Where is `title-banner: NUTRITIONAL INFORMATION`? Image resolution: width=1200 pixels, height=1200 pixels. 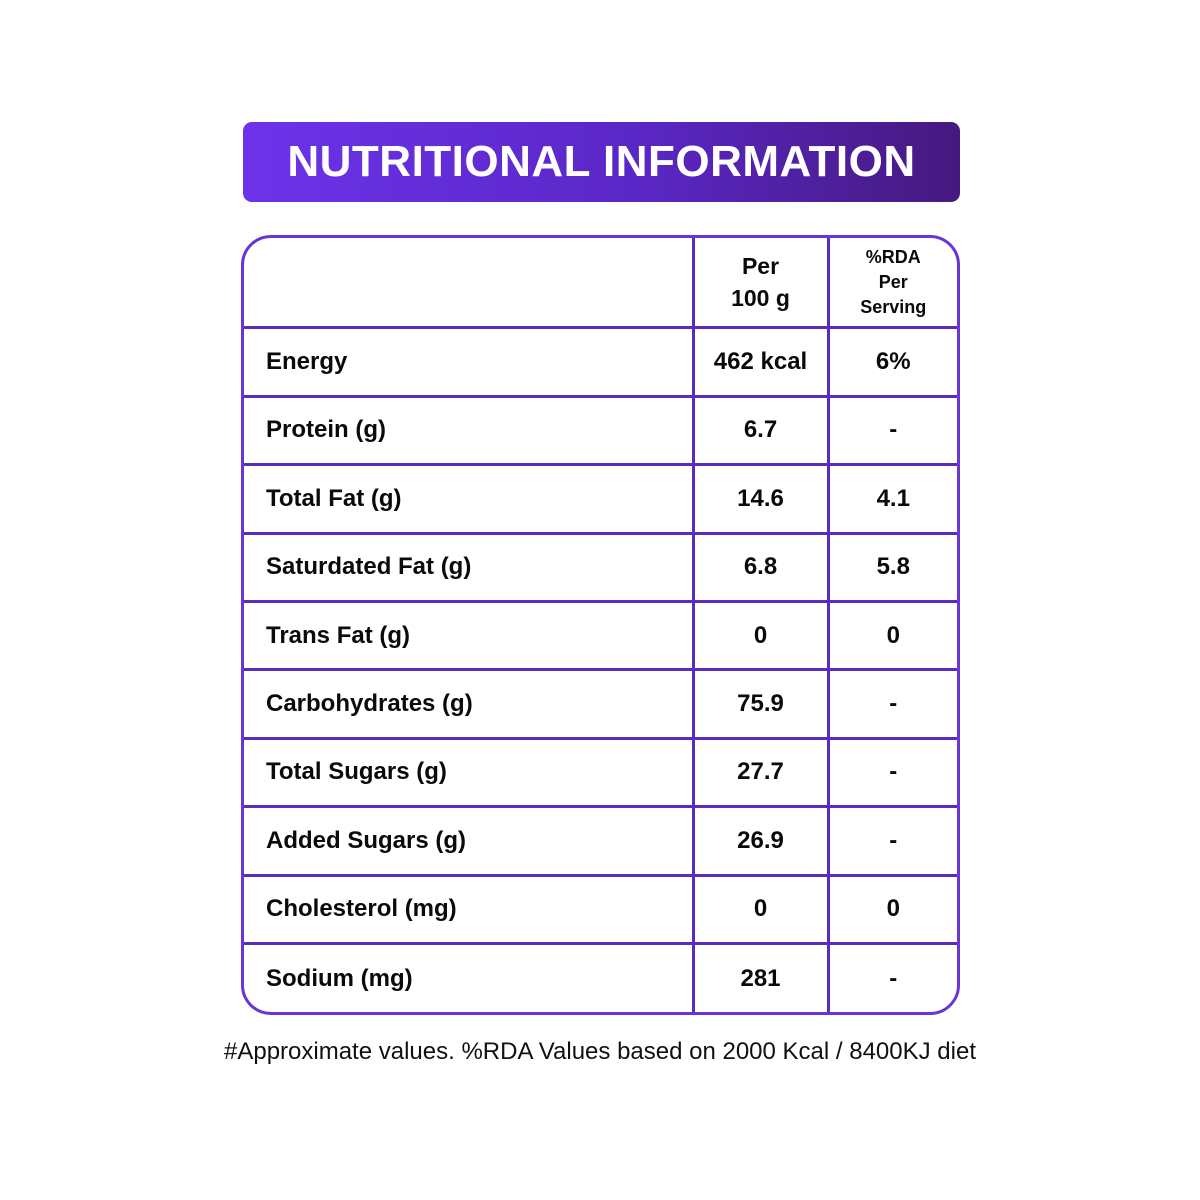 title-banner: NUTRITIONAL INFORMATION is located at coordinates (601, 162).